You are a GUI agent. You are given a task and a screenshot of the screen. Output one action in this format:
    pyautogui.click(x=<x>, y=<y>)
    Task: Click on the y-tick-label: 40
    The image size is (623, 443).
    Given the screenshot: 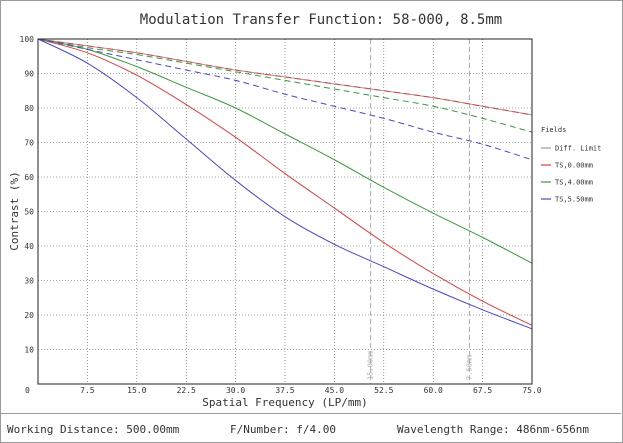 What is the action you would take?
    pyautogui.click(x=29, y=246)
    